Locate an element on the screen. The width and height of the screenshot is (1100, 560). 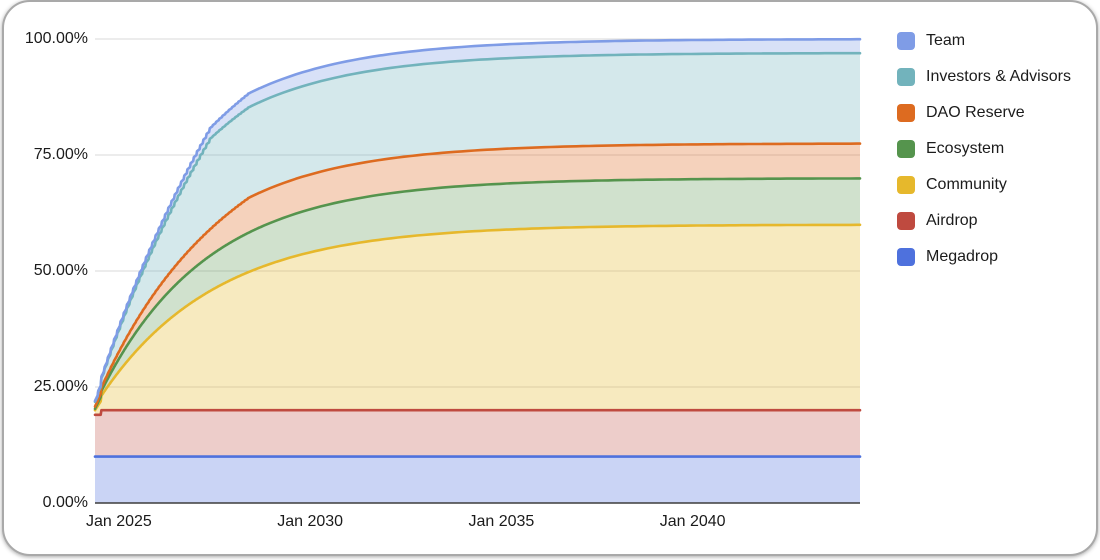
legend-item-airdrop: Airdrop is located at coordinates (984, 221).